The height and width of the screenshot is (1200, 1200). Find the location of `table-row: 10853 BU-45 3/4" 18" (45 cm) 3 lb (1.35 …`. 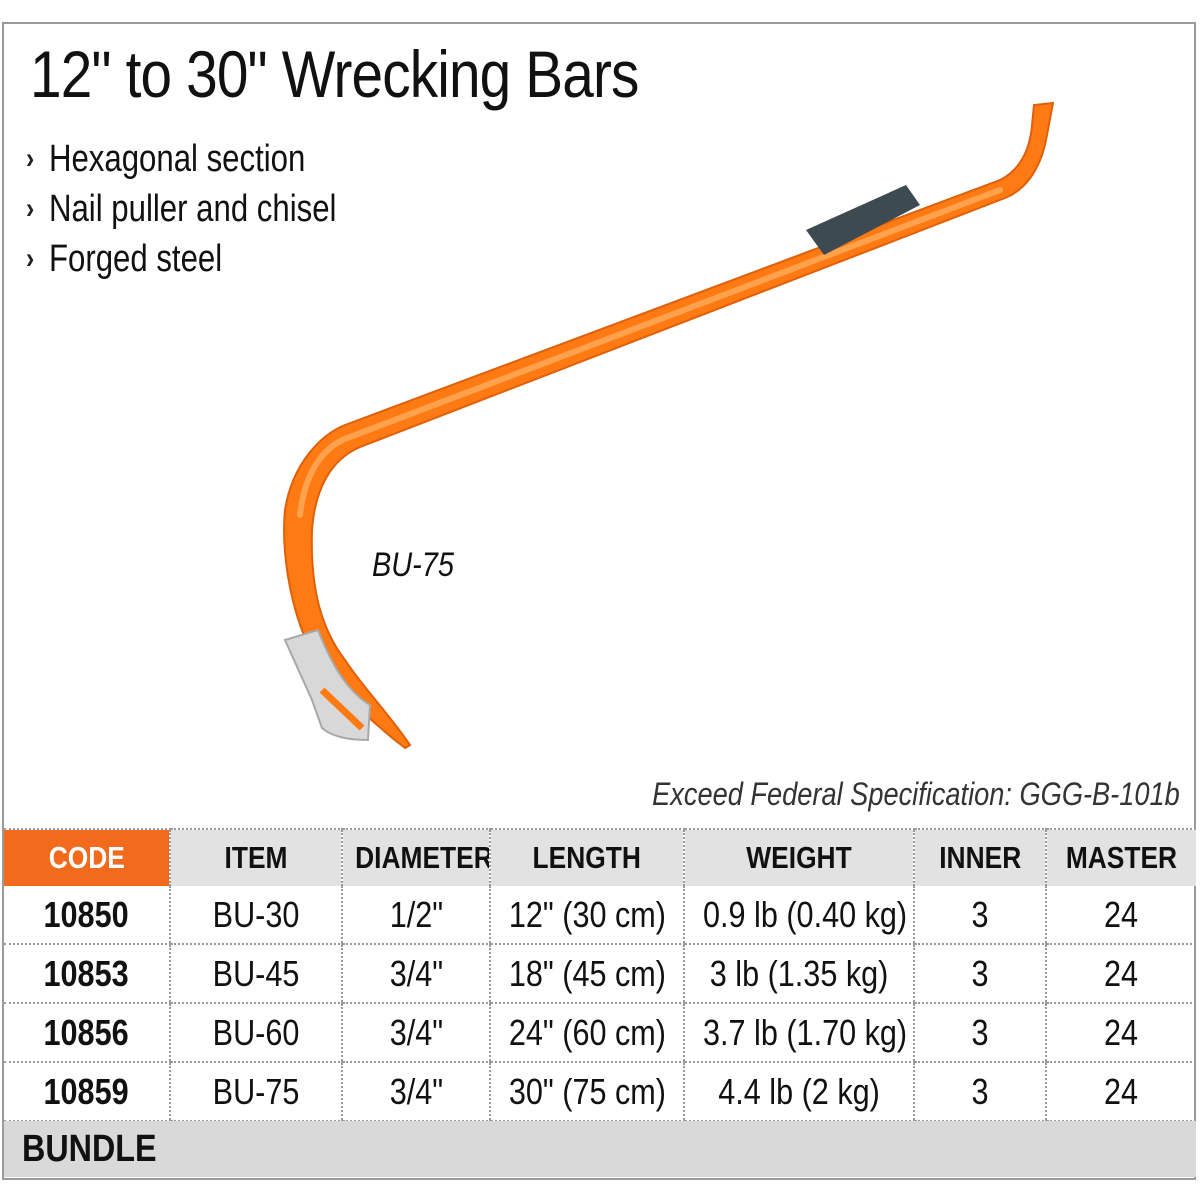

table-row: 10853 BU-45 3/4" 18" (45 cm) 3 lb (1.35 … is located at coordinates (600, 974).